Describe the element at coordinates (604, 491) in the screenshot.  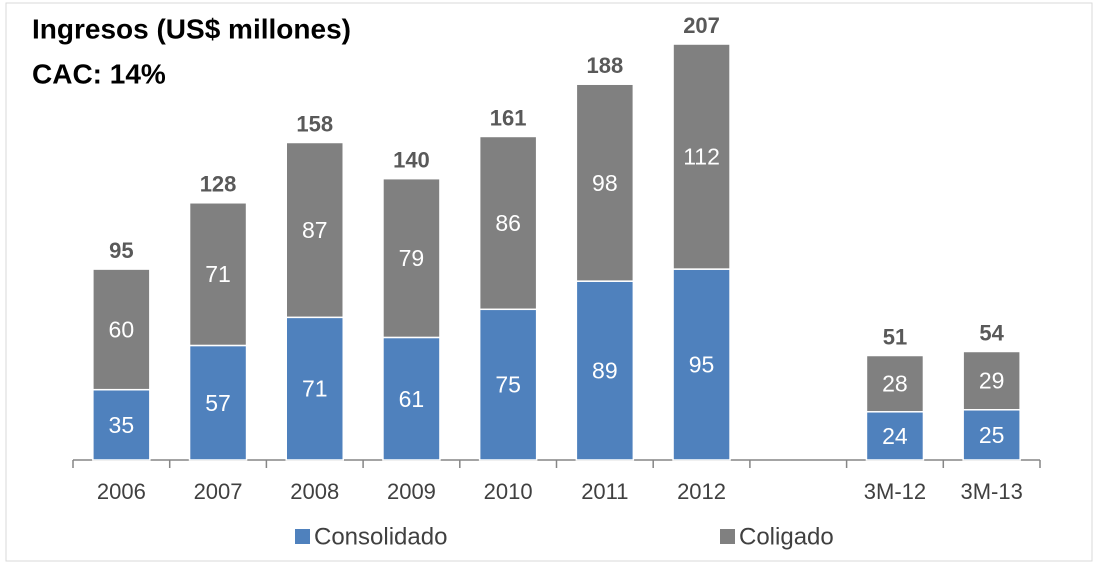
I see `x-tick-label: 2011` at that location.